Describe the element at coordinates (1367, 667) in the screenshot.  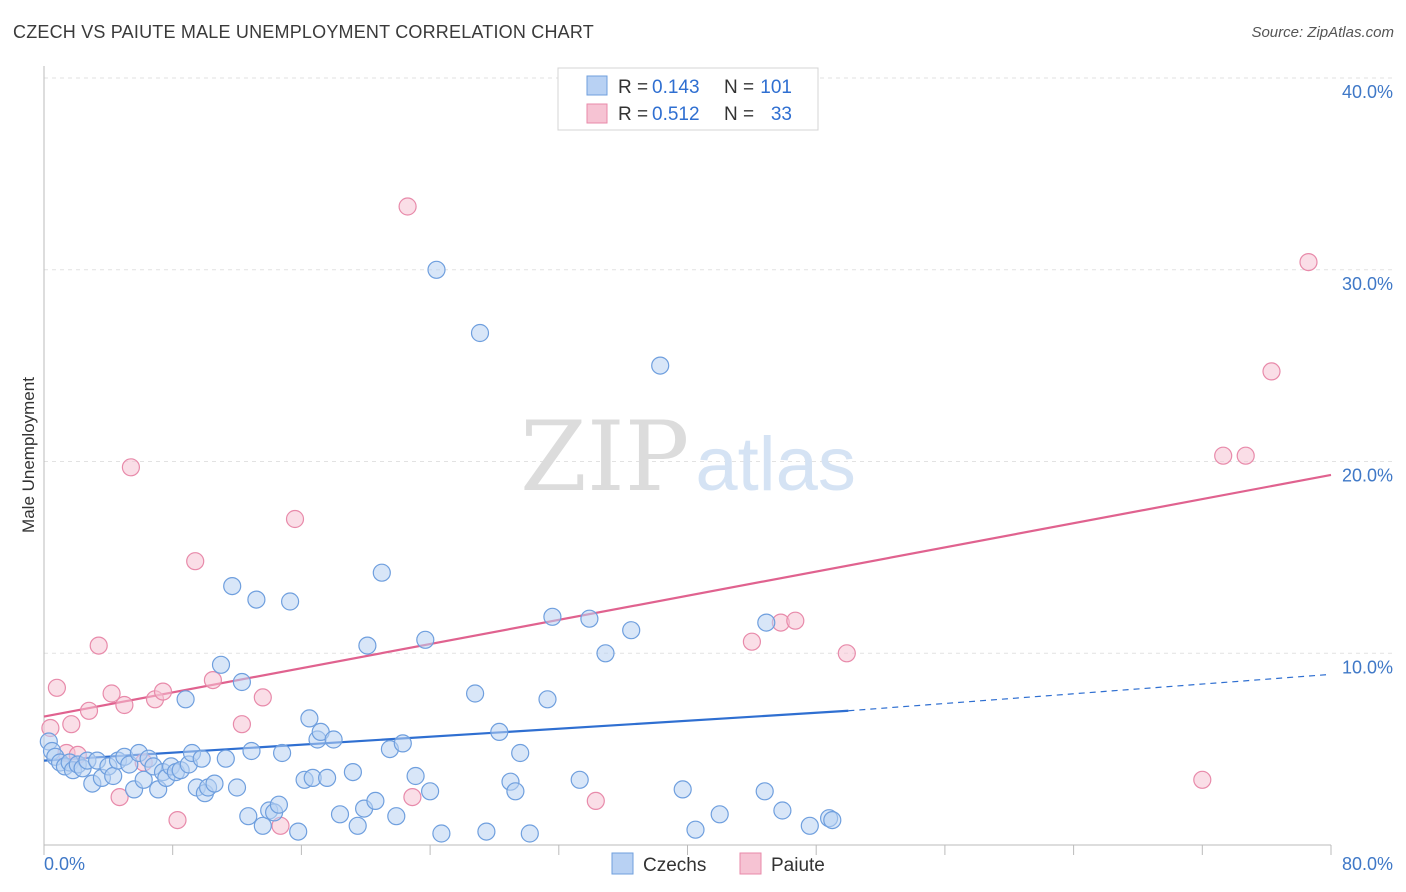
I see `y-tick-label: 10.0%` at that location.